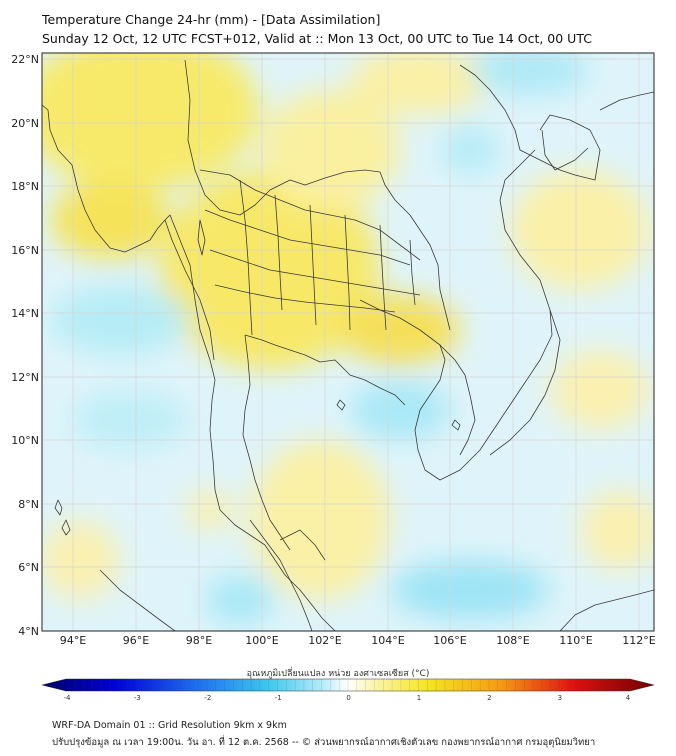 The height and width of the screenshot is (756, 676). I want to click on lon-label: 108°E, so click(512, 640).